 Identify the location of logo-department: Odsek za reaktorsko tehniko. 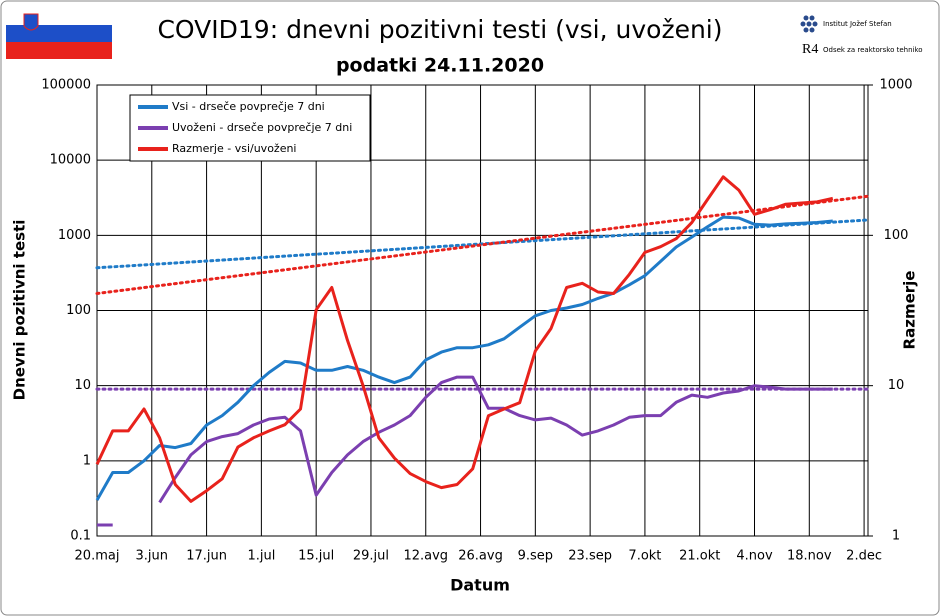
(873, 50).